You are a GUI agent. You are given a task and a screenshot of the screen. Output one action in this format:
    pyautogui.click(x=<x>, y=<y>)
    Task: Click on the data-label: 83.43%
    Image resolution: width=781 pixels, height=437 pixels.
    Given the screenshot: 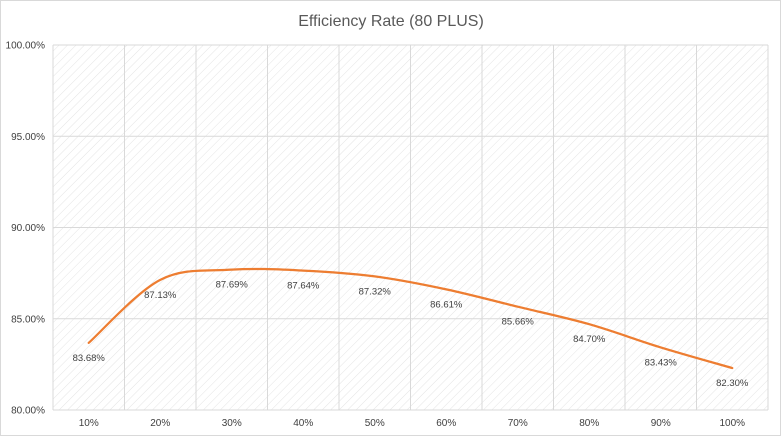 What is the action you would take?
    pyautogui.click(x=661, y=362)
    